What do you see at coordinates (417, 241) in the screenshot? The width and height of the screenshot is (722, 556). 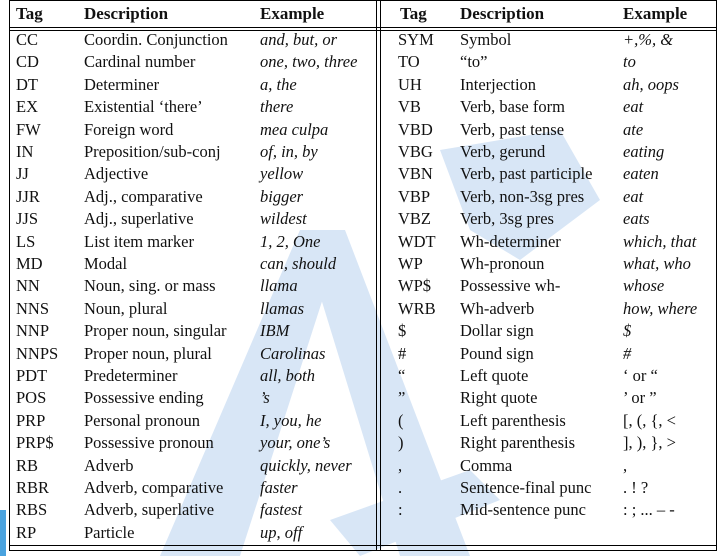 I see `right-row-tag: WDT` at bounding box center [417, 241].